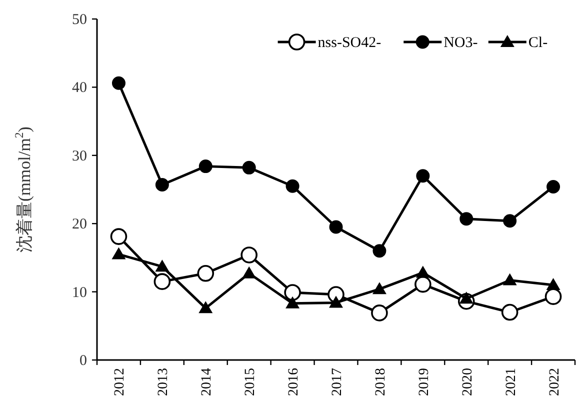  Describe the element at coordinates (554, 382) in the screenshot. I see `x-tick-label: 2022` at that location.